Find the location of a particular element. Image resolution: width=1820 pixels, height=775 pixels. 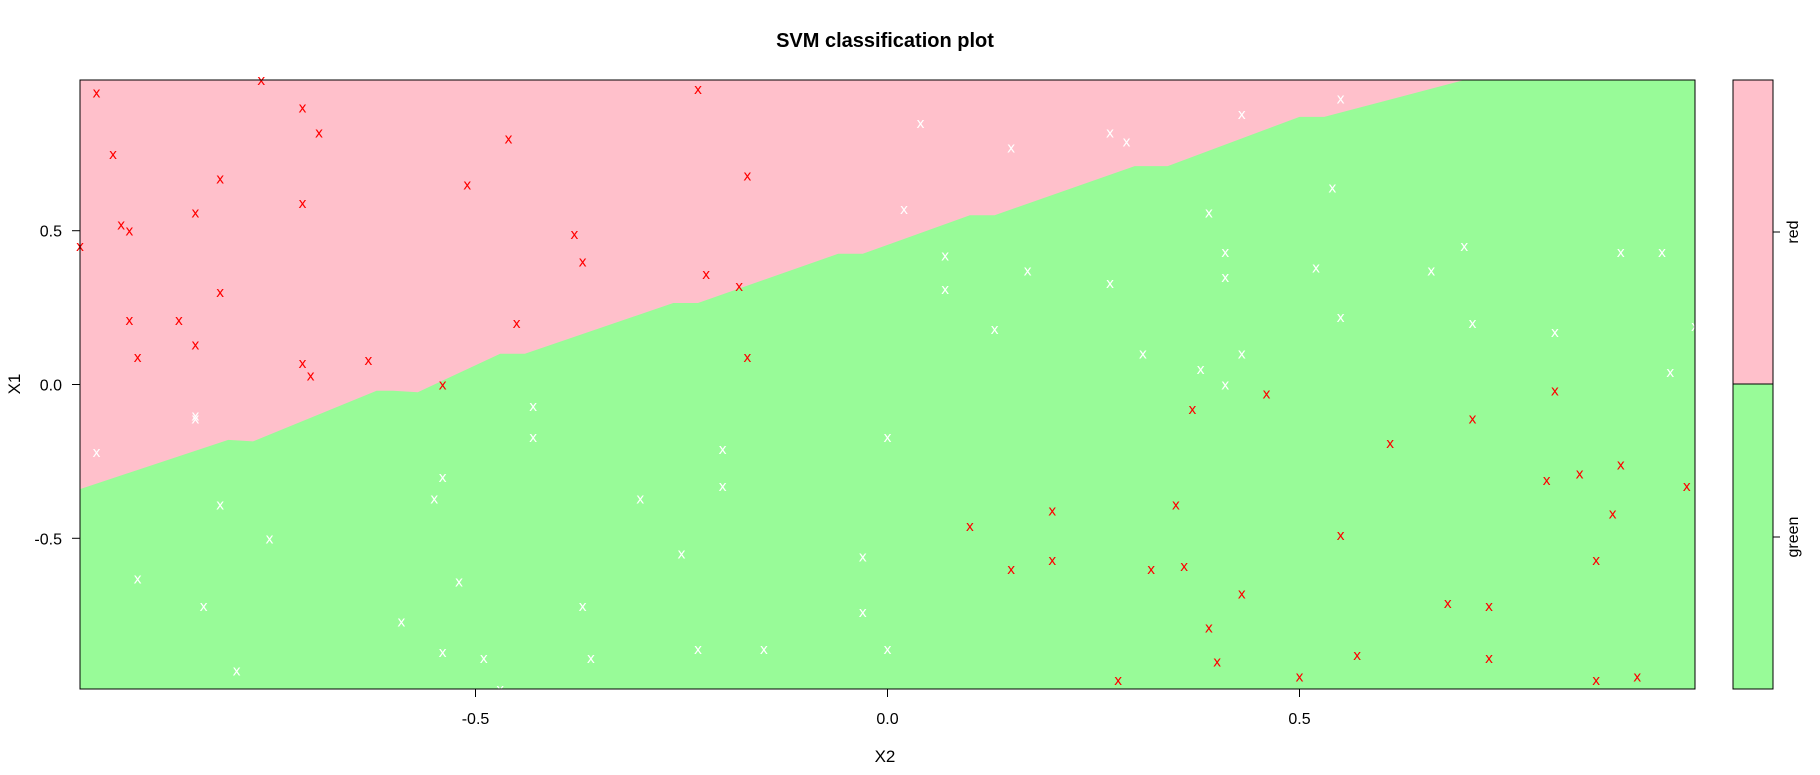

y-tick-label: 0.0 is located at coordinates (51, 386).